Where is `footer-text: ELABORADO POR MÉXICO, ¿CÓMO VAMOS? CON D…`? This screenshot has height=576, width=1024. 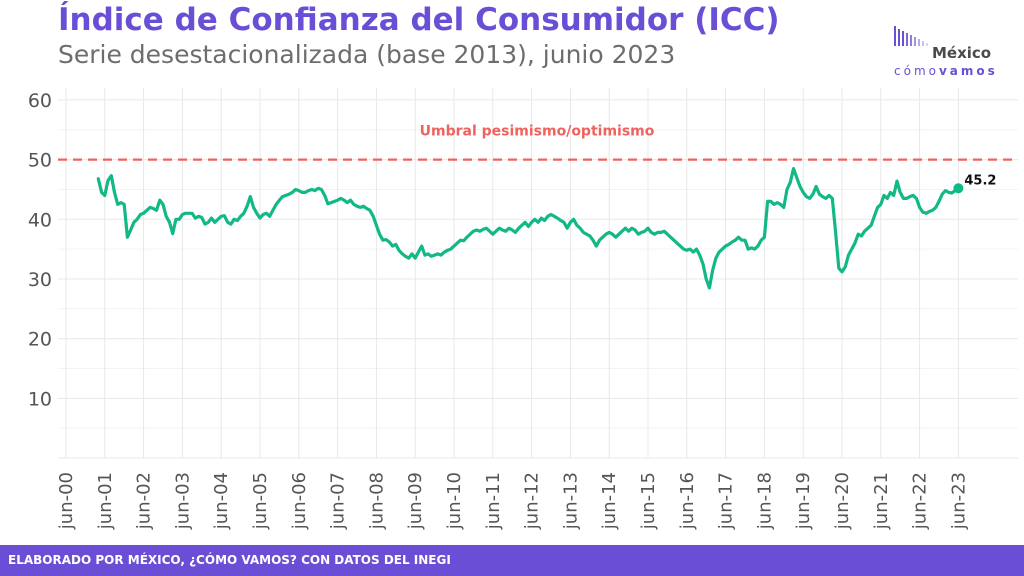
footer-text: ELABORADO POR MÉXICO, ¿CÓMO VAMOS? CON D… is located at coordinates (229, 560).